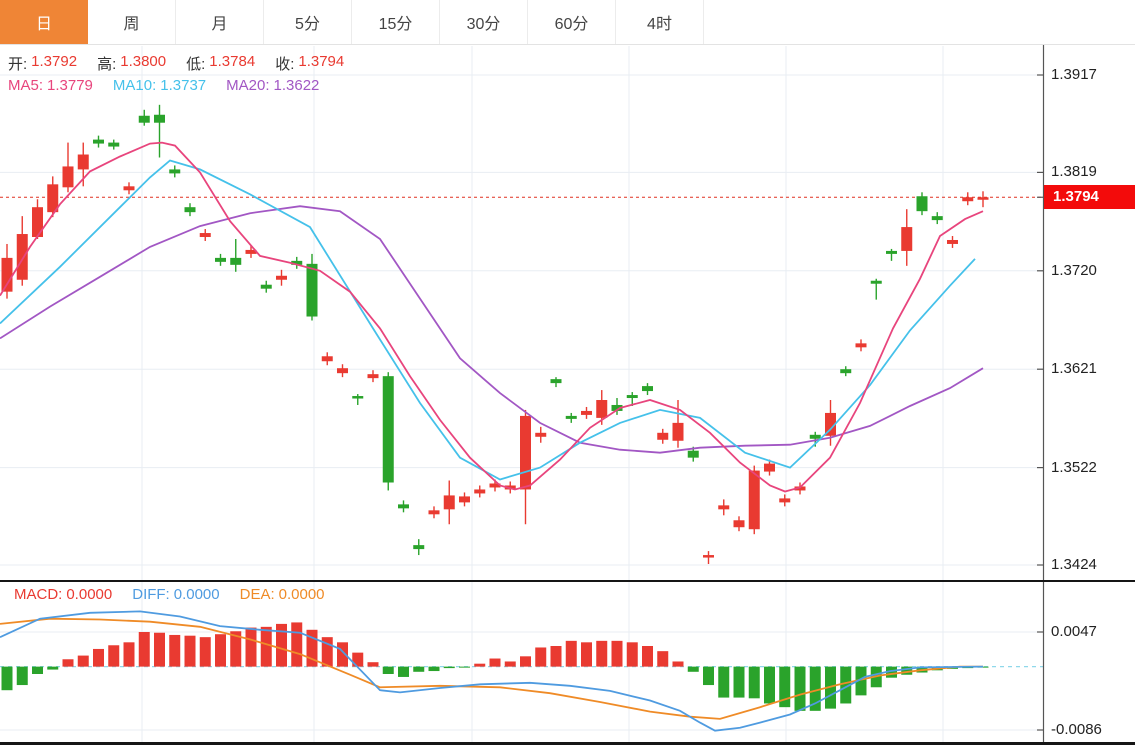 The width and height of the screenshot is (1135, 745). I want to click on tab-日: 日, so click(44, 22).